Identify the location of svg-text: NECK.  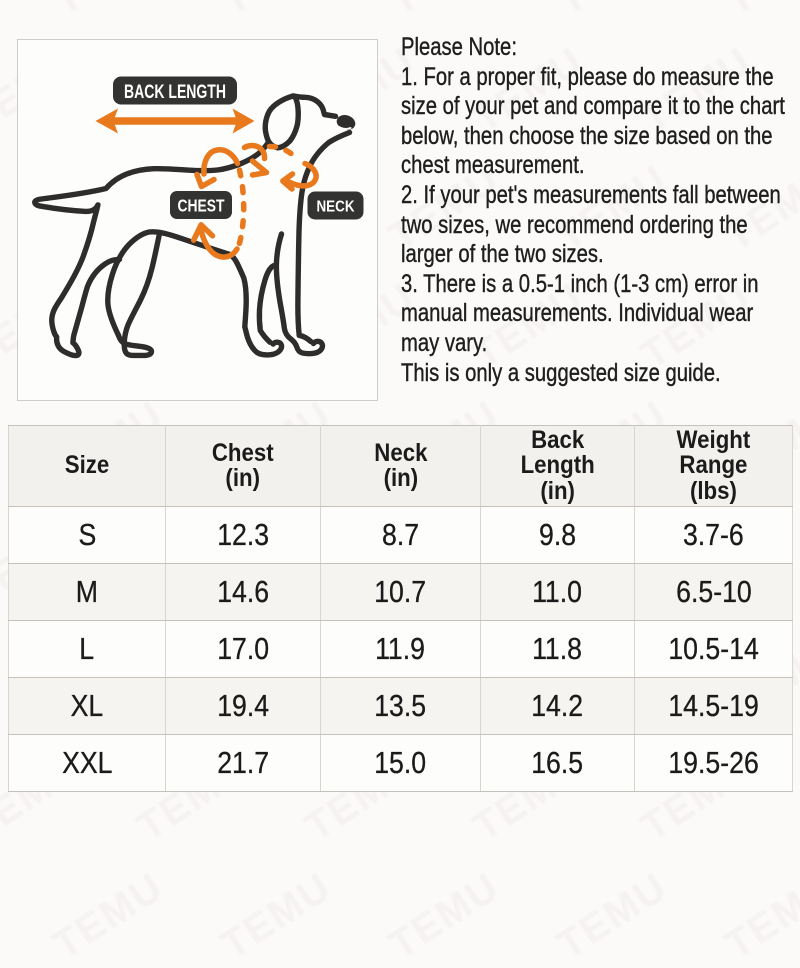
(336, 206).